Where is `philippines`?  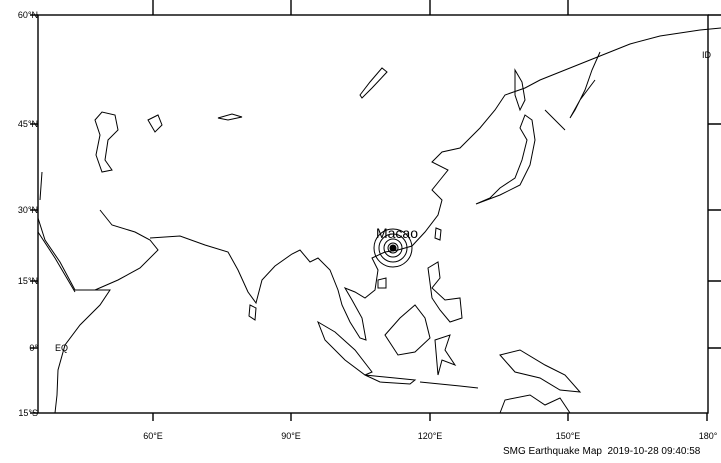 philippines is located at coordinates (445, 292).